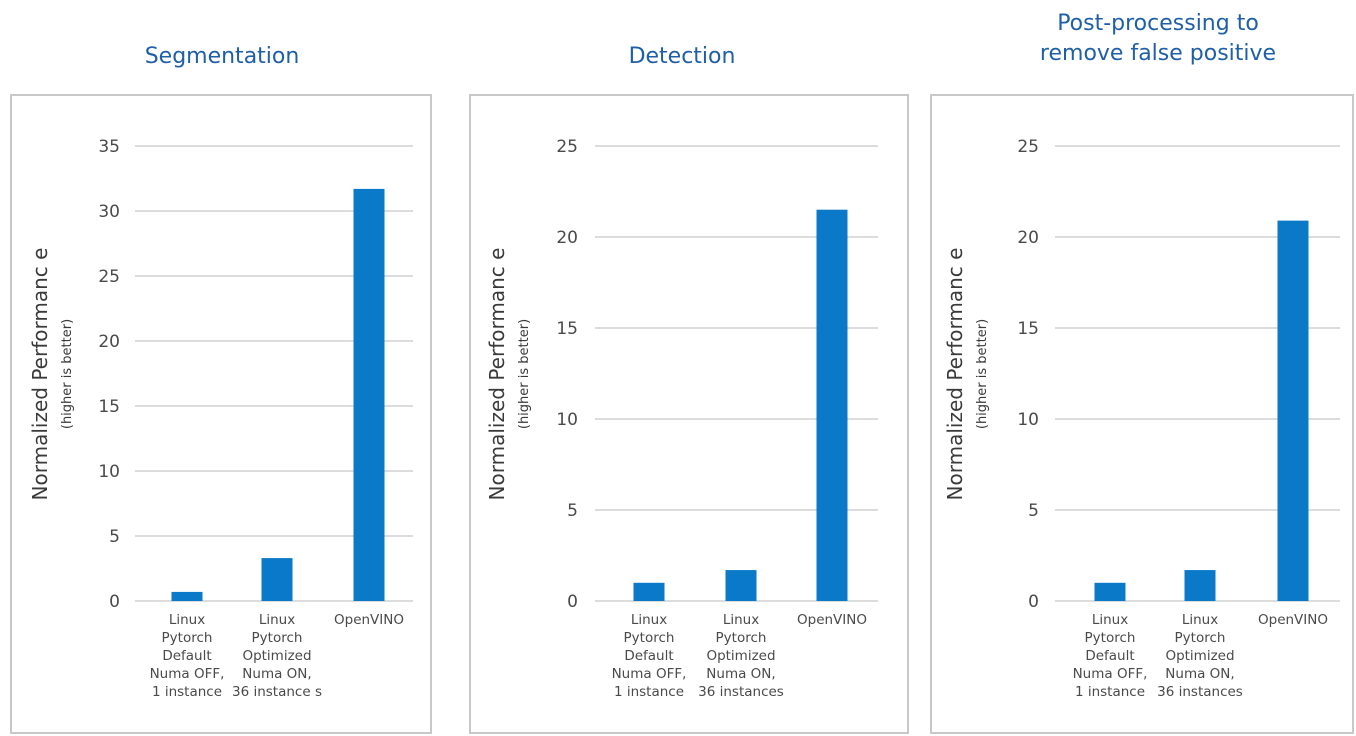 Image resolution: width=1356 pixels, height=736 pixels. What do you see at coordinates (1158, 38) in the screenshot?
I see `chart-title-post-processing: Post-processing to remove false positive` at bounding box center [1158, 38].